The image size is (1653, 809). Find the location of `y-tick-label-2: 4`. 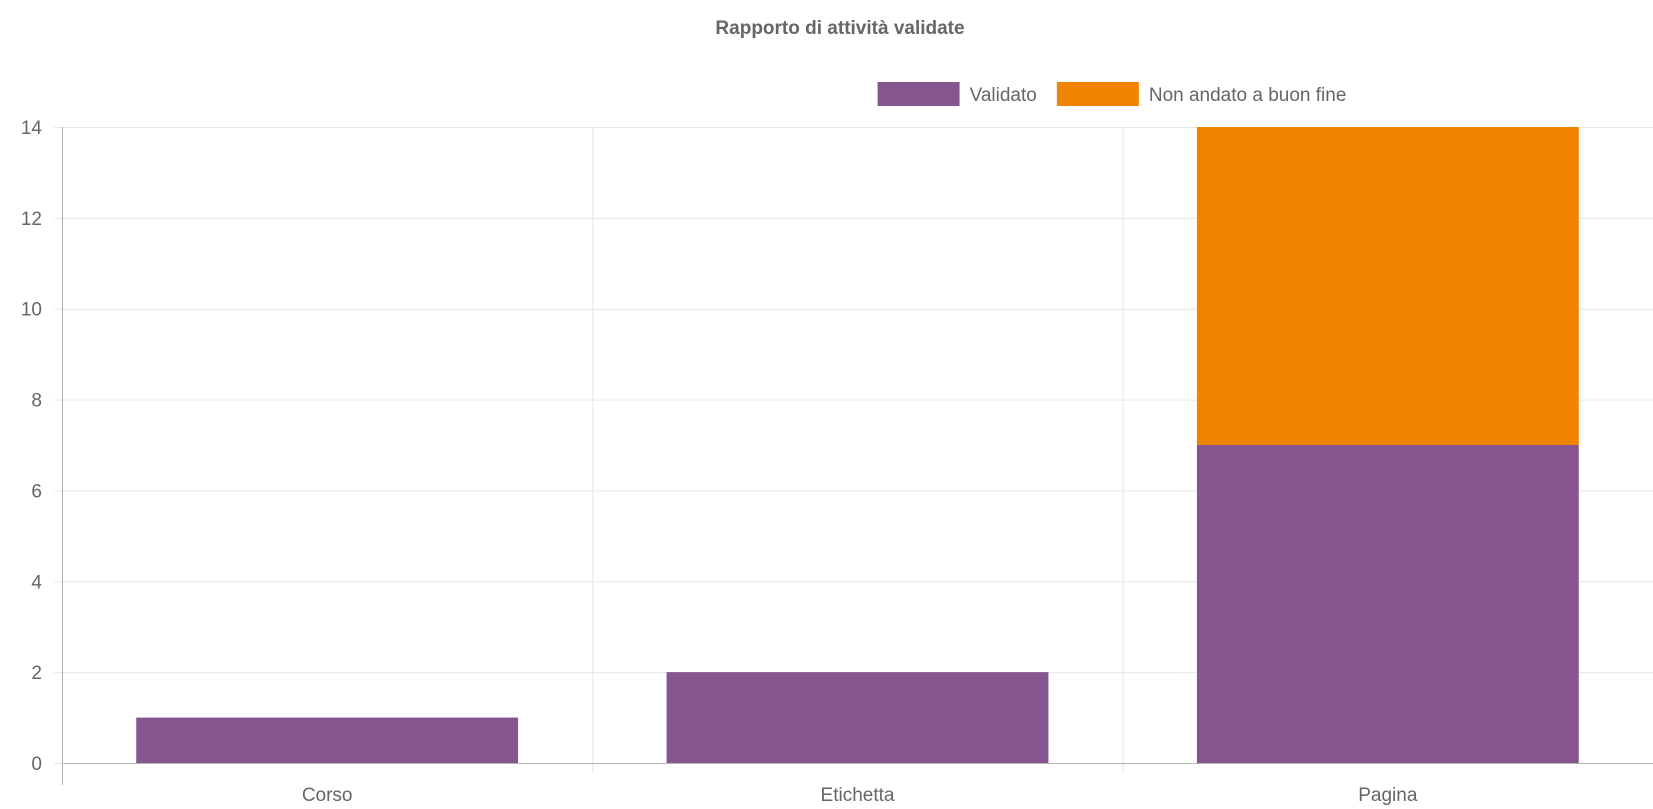

y-tick-label-2: 4 is located at coordinates (36, 582).